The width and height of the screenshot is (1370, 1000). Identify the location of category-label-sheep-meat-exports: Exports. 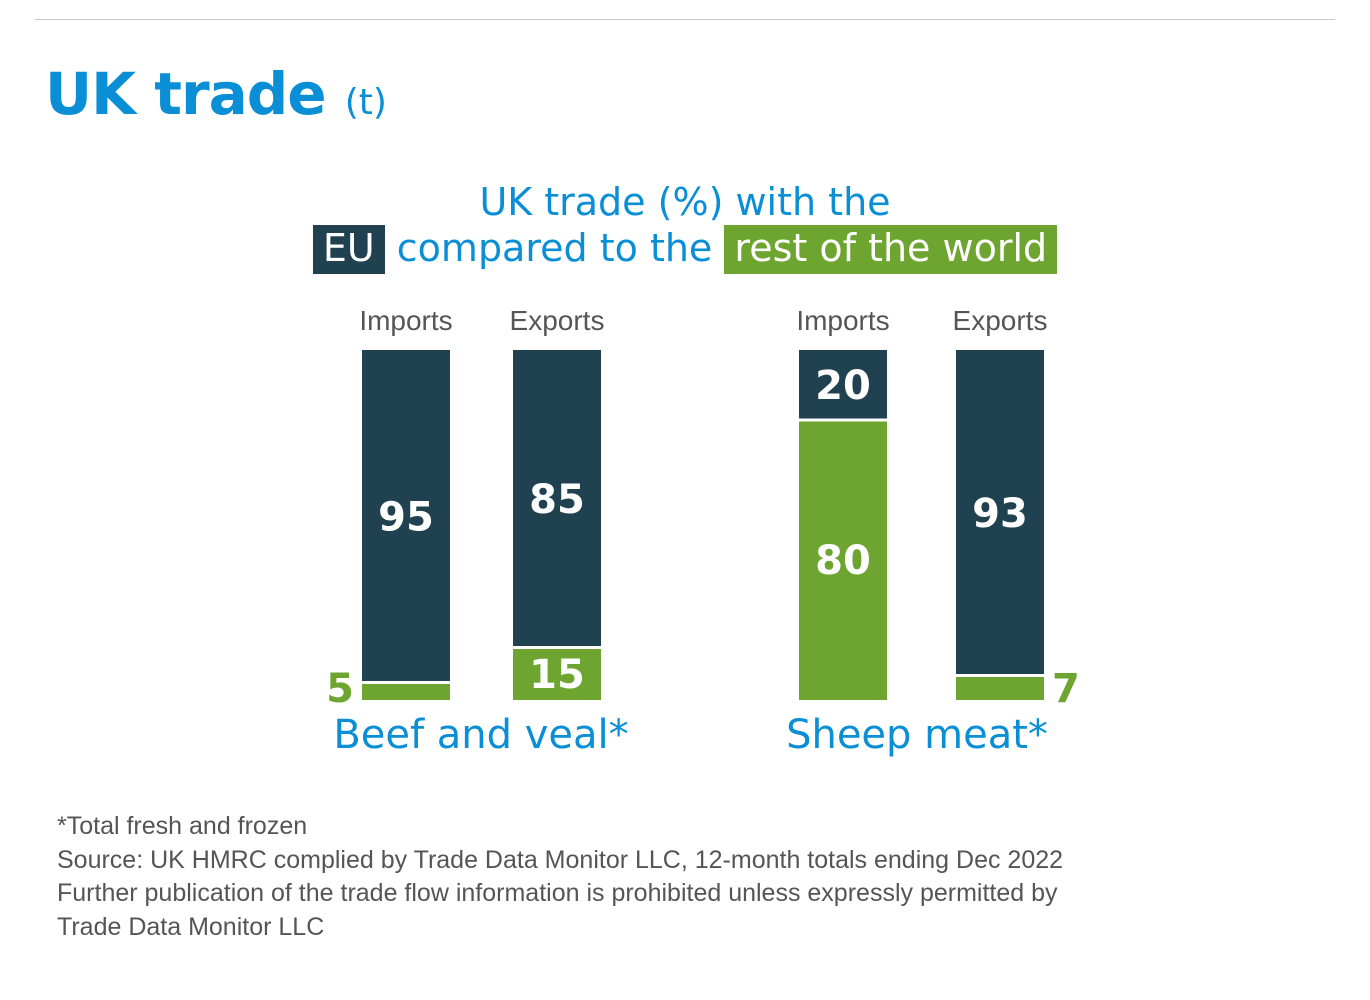
(1000, 320).